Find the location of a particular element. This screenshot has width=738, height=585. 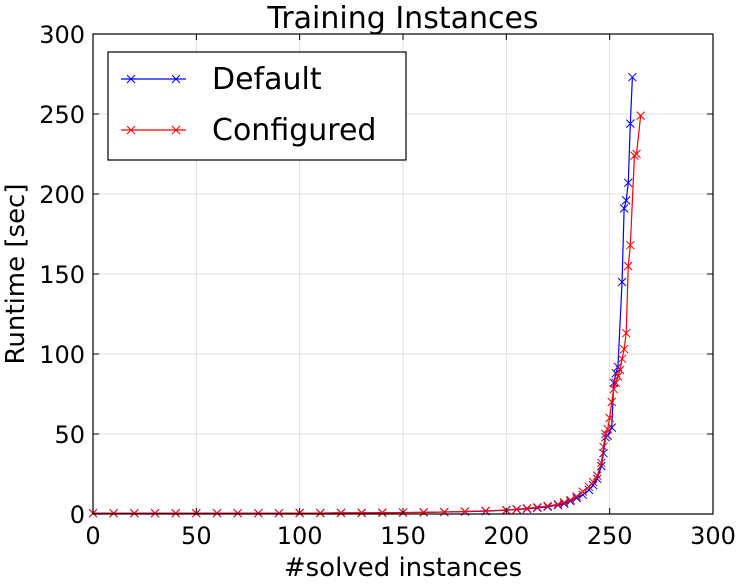

x-tick-label: 250 is located at coordinates (610, 536).